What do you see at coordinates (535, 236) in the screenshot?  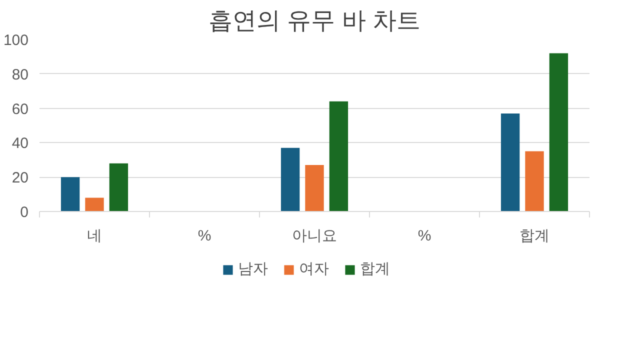 I see `x-tick-label: 합계` at bounding box center [535, 236].